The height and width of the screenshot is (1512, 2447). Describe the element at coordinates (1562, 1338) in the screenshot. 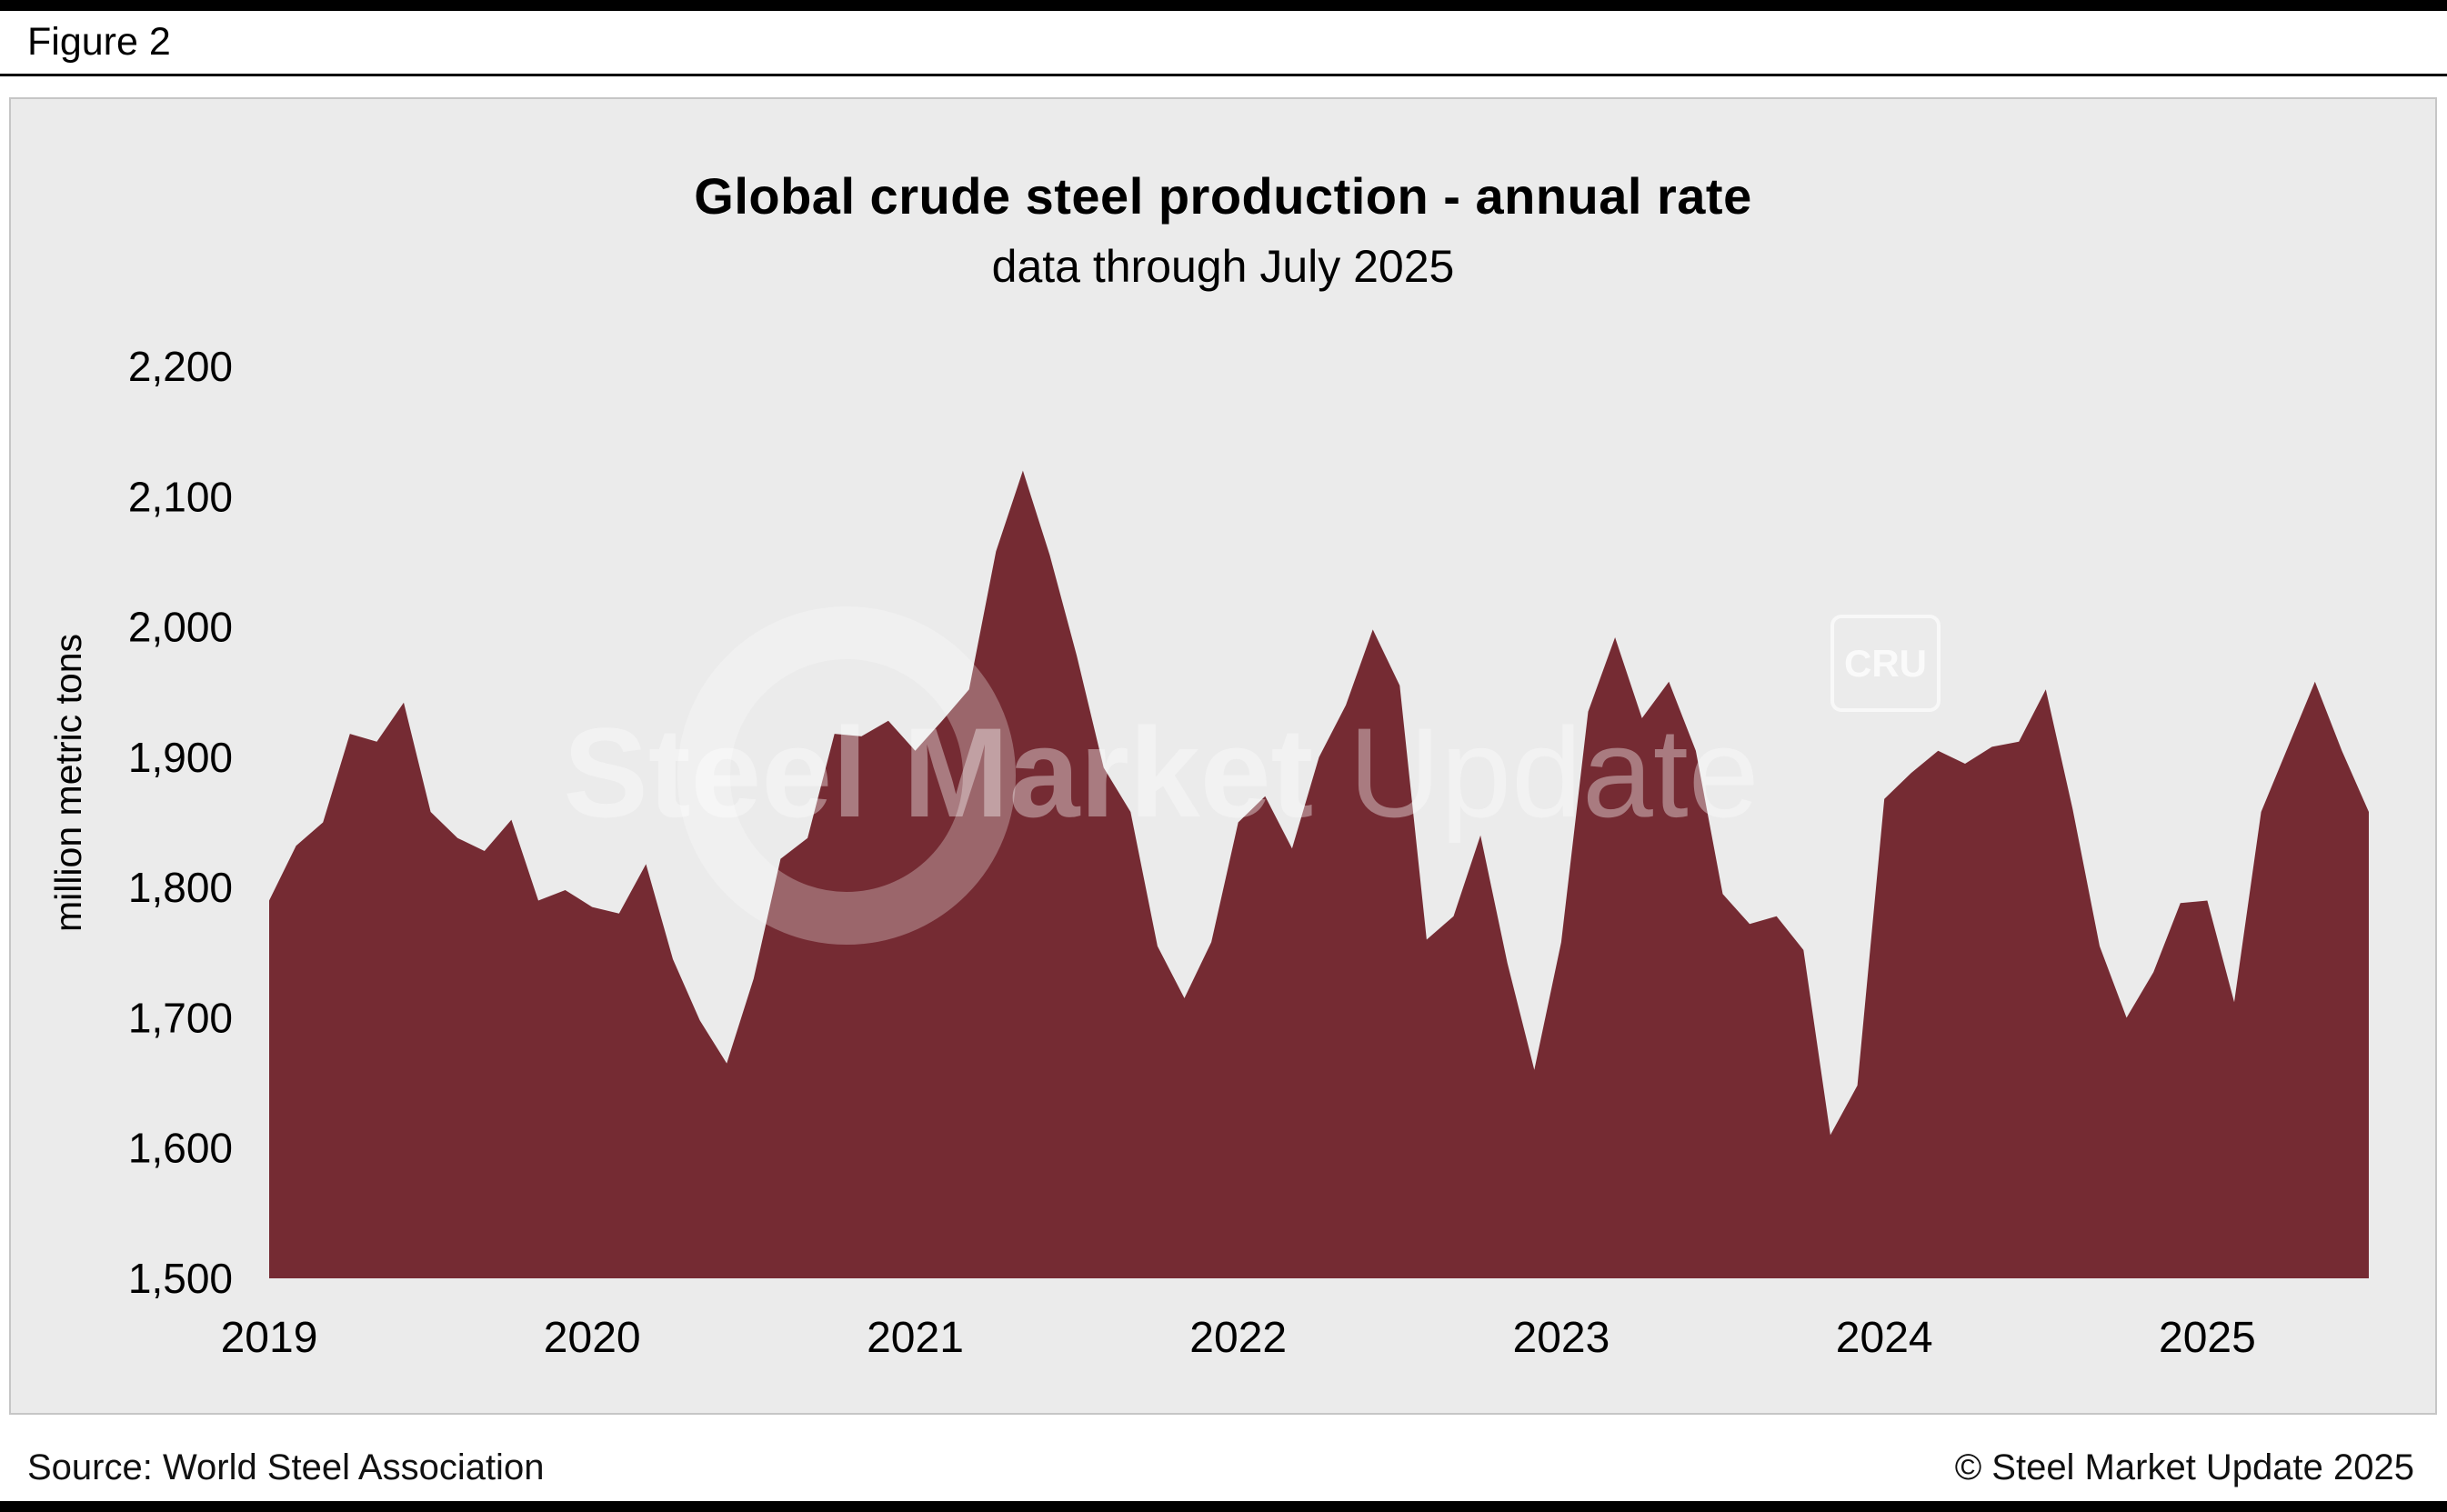

I see `x-tick-label: 2023` at that location.